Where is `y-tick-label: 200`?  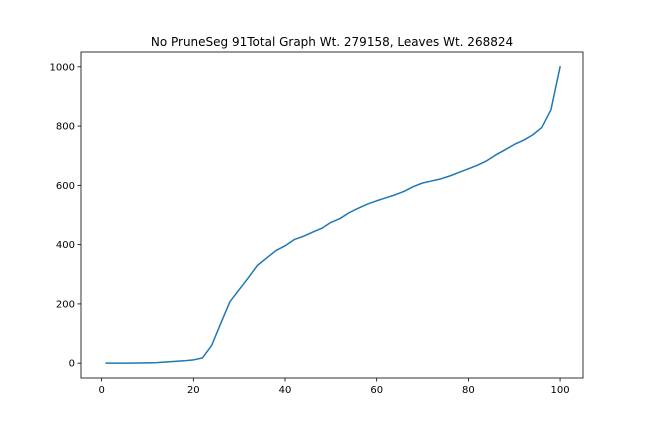
y-tick-label: 200 is located at coordinates (65, 304).